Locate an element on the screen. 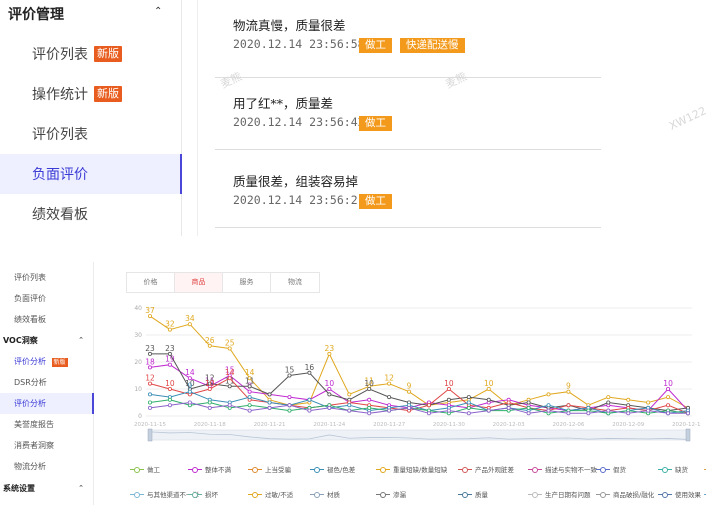  data-label: 37 is located at coordinates (150, 310).